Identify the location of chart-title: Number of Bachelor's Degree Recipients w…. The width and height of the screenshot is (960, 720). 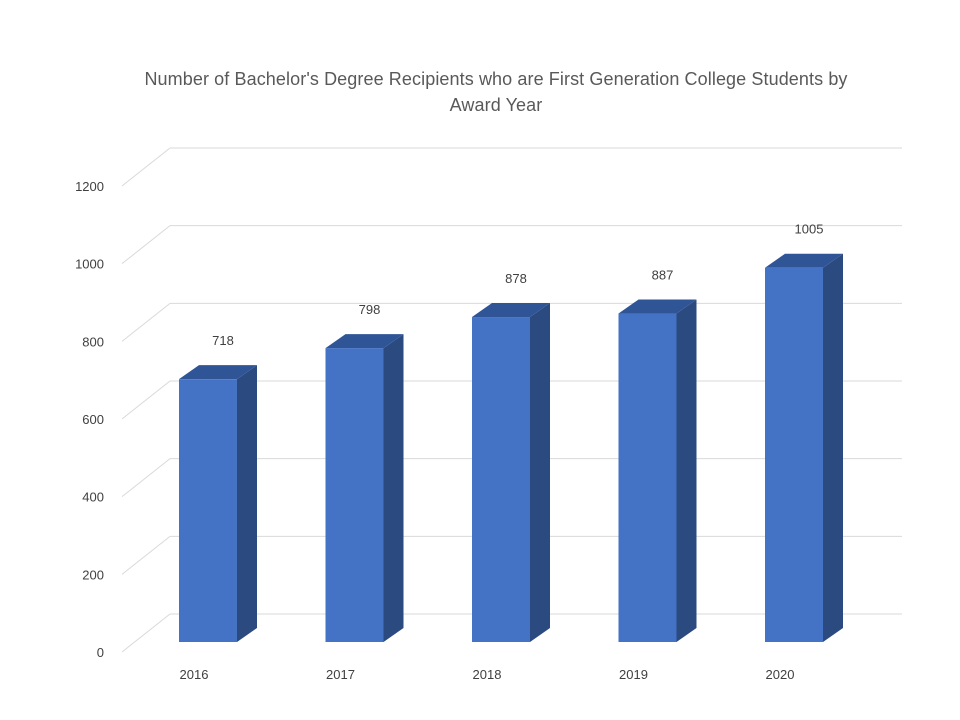
(496, 92).